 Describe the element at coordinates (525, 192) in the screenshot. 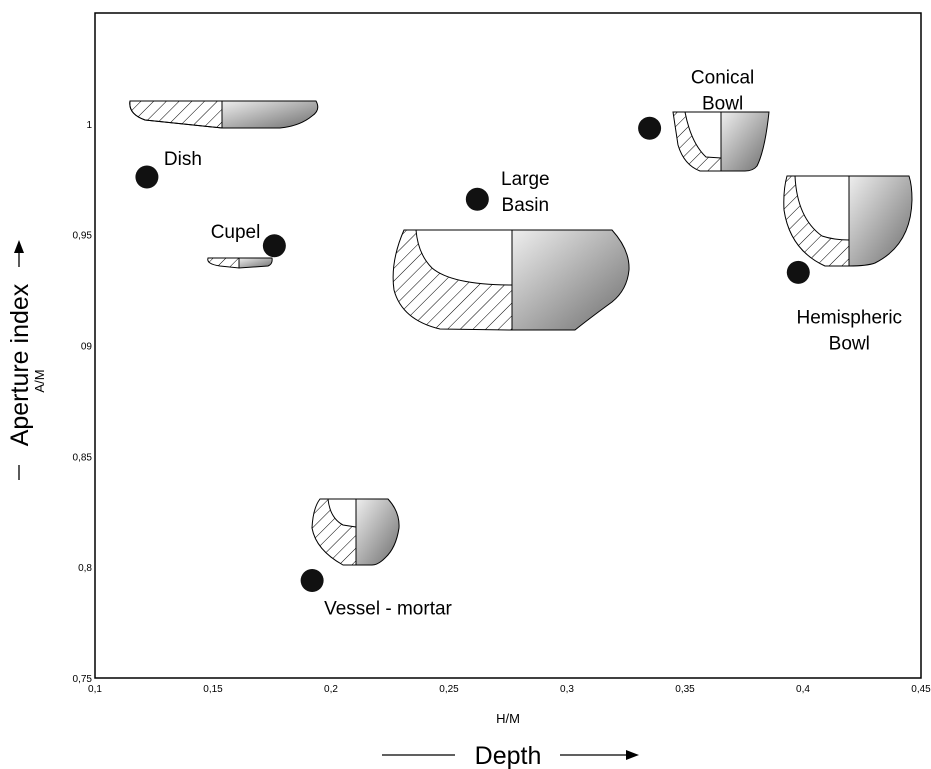

I see `data-point-label: Large Basin` at that location.